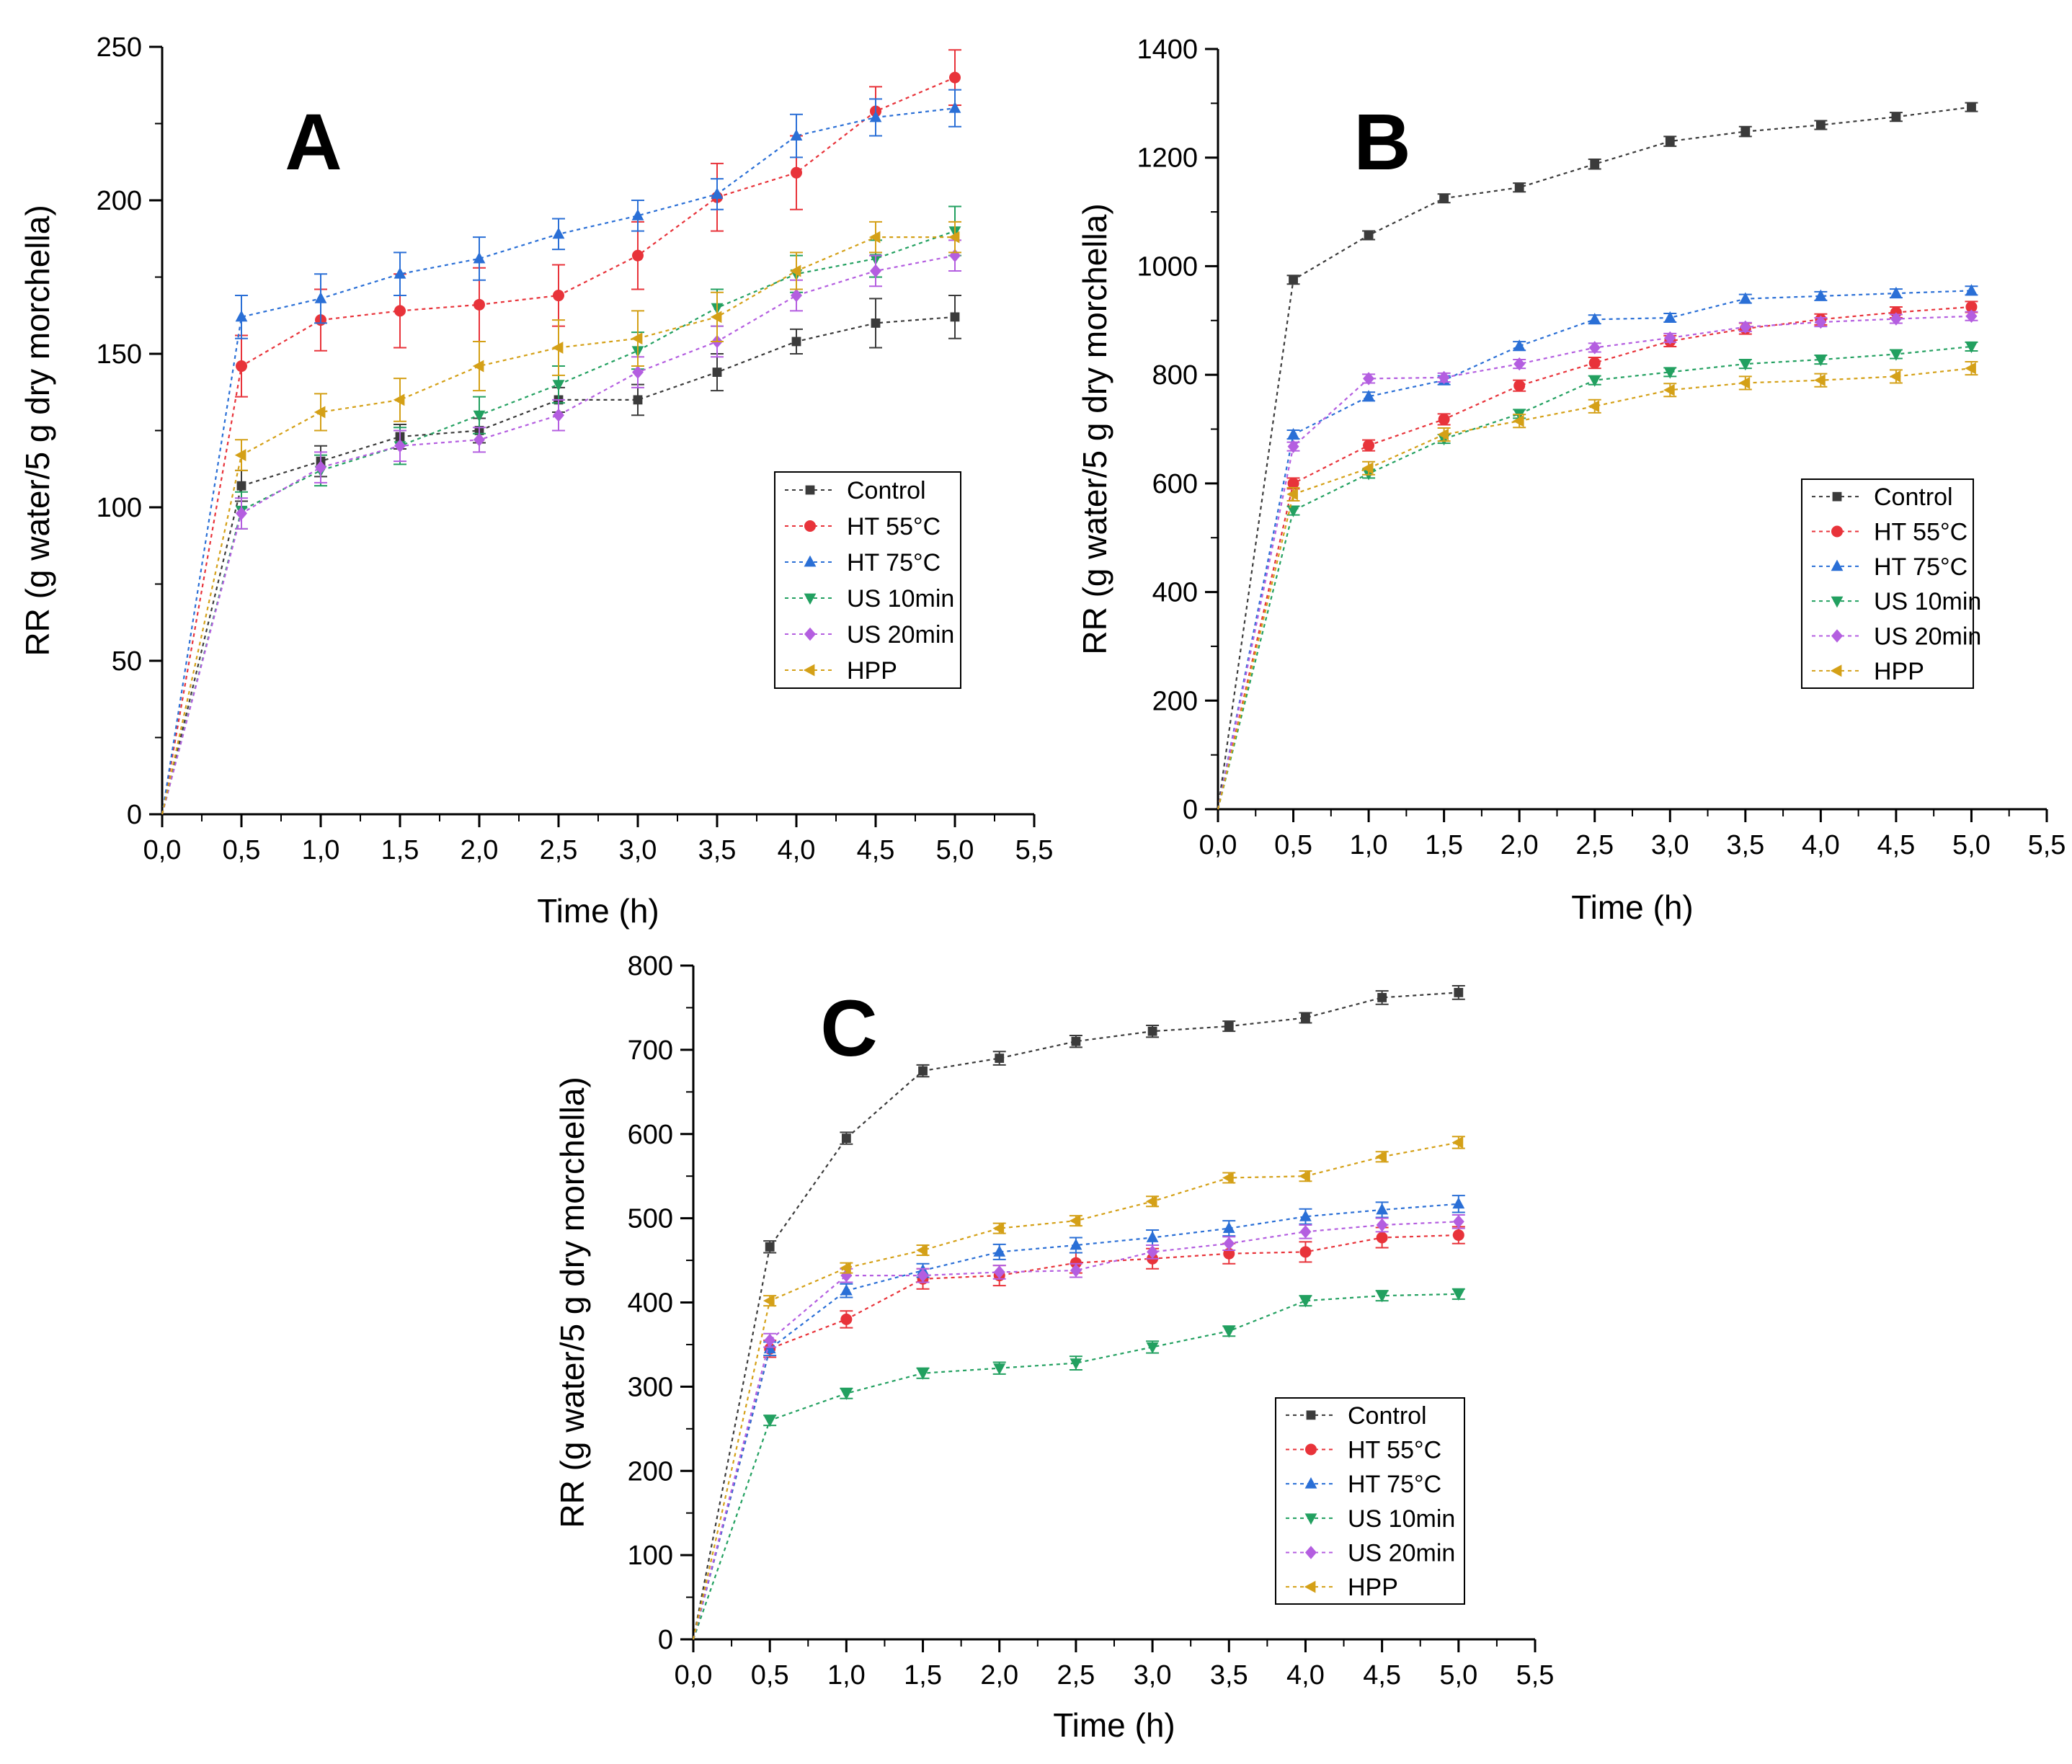  I want to click on legend: Control HT 55°C HT 75°C US 10min US 20min HPP, so click(1370, 1501).